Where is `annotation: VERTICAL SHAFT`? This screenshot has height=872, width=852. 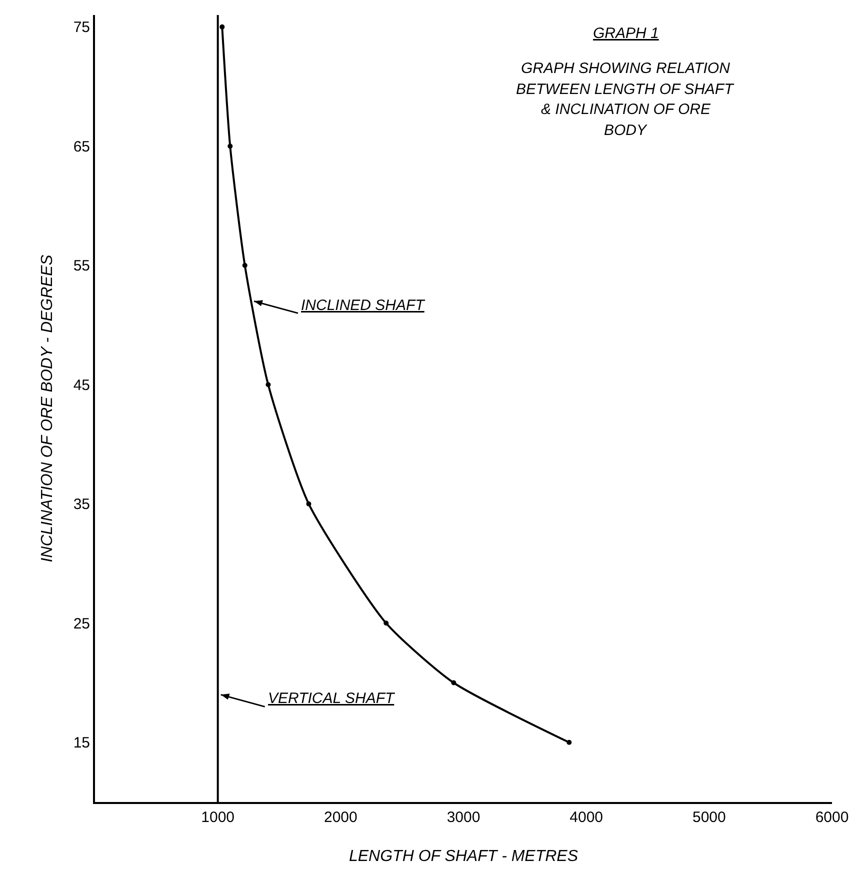 annotation: VERTICAL SHAFT is located at coordinates (332, 698).